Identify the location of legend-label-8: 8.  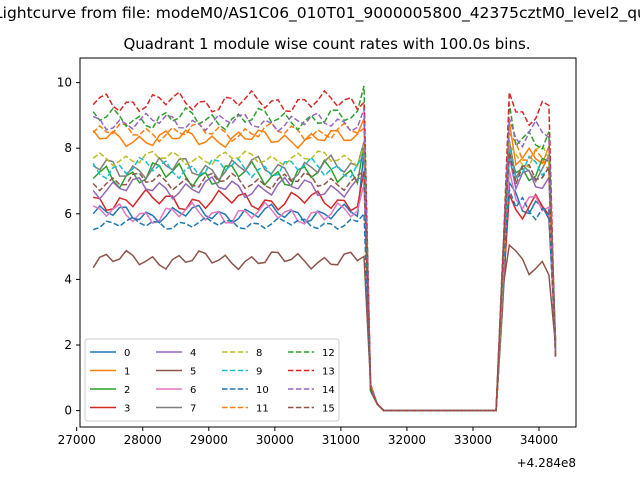
(259, 353).